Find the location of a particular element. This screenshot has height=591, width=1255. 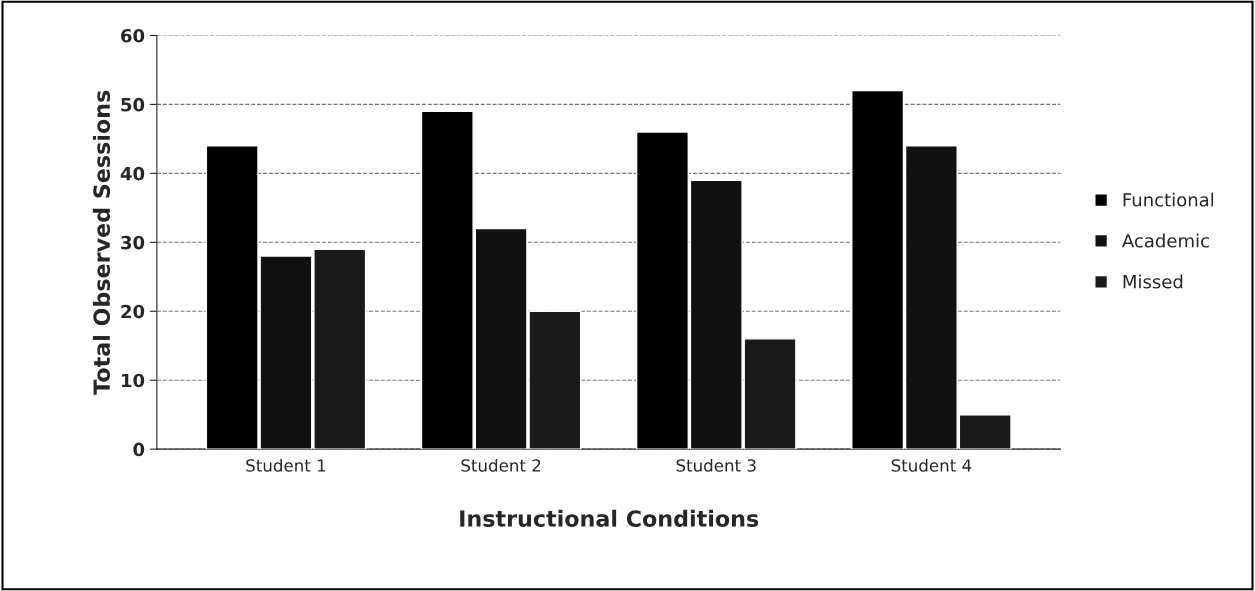

y-axis-title: Total Observed Sessions is located at coordinates (101, 242).